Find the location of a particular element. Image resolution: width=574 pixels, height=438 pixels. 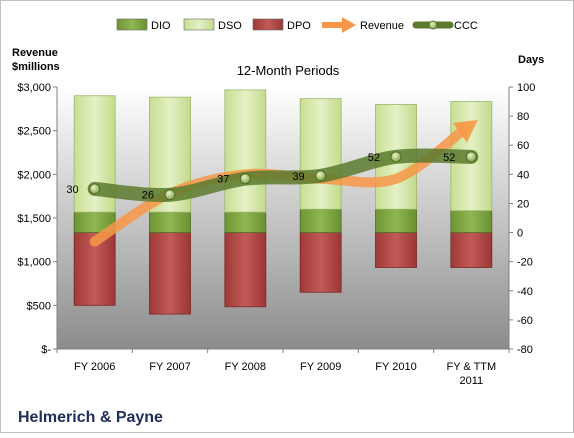

right-axis-tick-label: -40 is located at coordinates (525, 292).